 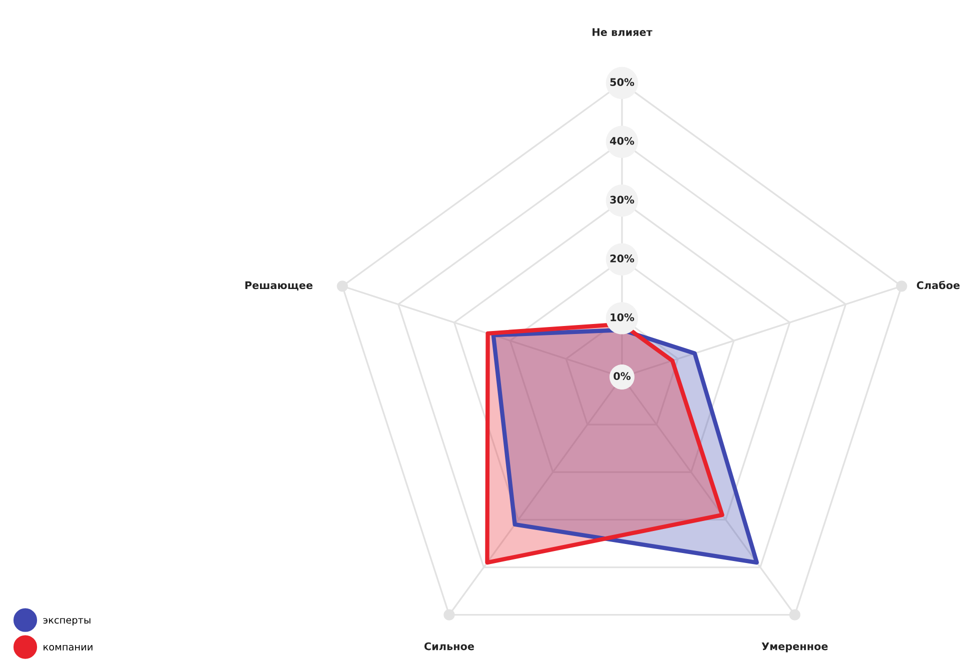 What do you see at coordinates (622, 376) in the screenshot?
I see `y-tick-label: 0%` at bounding box center [622, 376].